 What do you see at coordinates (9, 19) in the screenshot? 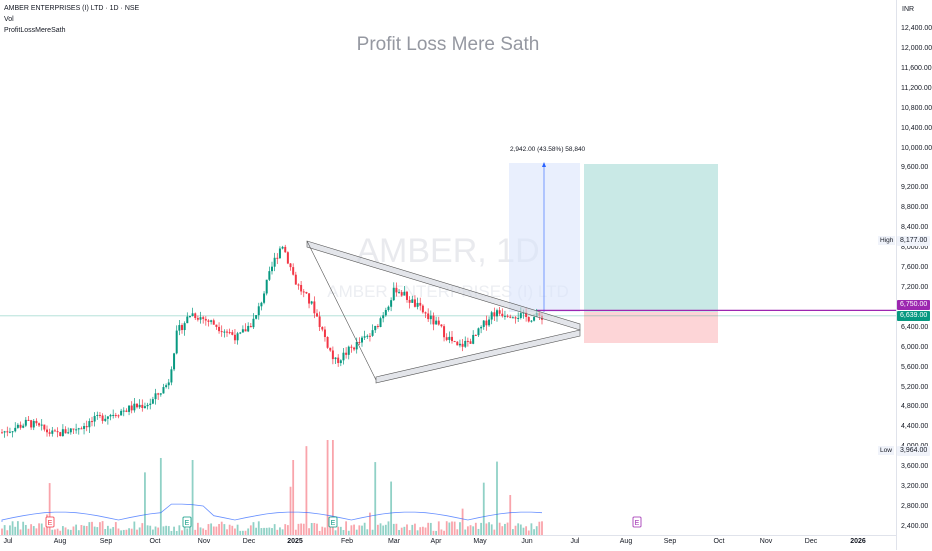
I see `volume-legend: Vol` at bounding box center [9, 19].